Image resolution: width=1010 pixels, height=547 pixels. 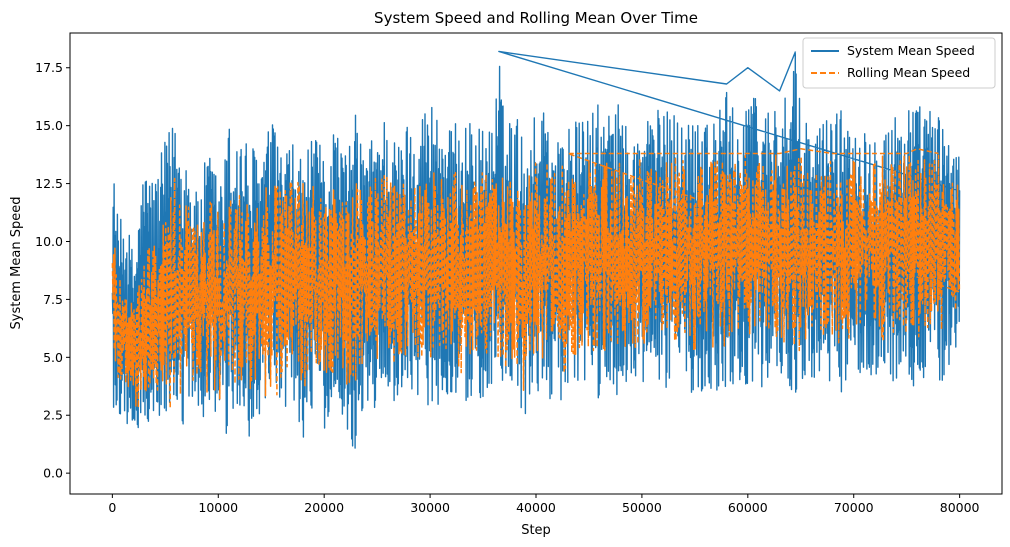 What do you see at coordinates (536, 18) in the screenshot?
I see `chart-title: System Speed and Rolling Mean Over Time` at bounding box center [536, 18].